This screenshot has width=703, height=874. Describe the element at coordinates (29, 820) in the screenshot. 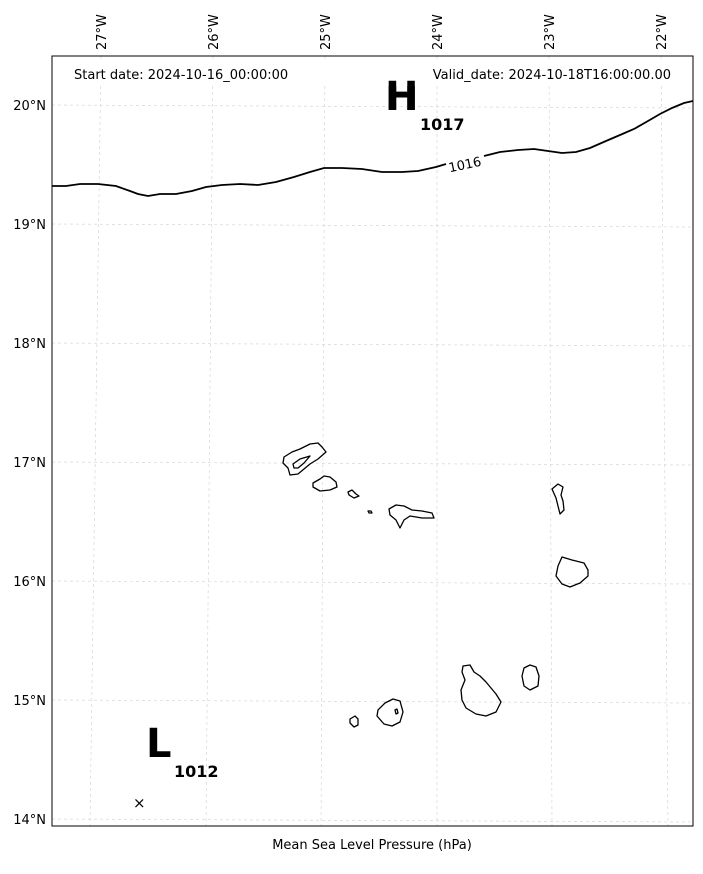

I see `lat-tick-label: 14°N` at that location.